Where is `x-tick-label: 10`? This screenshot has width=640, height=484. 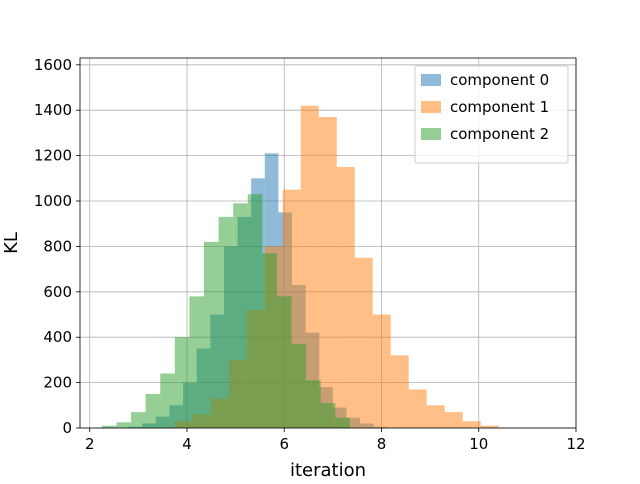
x-tick-label: 10 is located at coordinates (478, 444).